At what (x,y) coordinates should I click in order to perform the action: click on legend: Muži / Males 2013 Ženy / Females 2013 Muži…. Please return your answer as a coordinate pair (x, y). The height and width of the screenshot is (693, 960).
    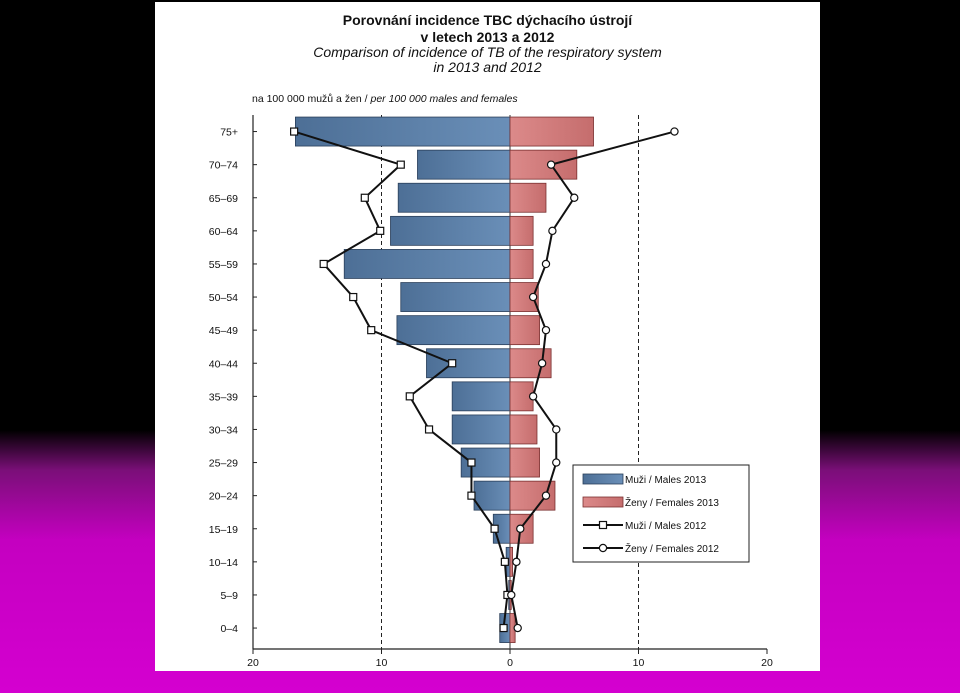
    Looking at the image, I should click on (661, 513).